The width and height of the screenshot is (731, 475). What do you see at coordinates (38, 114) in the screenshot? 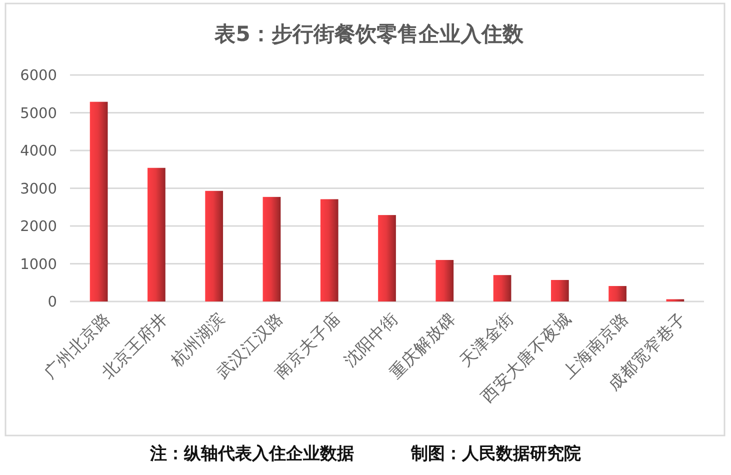
I see `y-tick-label: 5000` at bounding box center [38, 114].